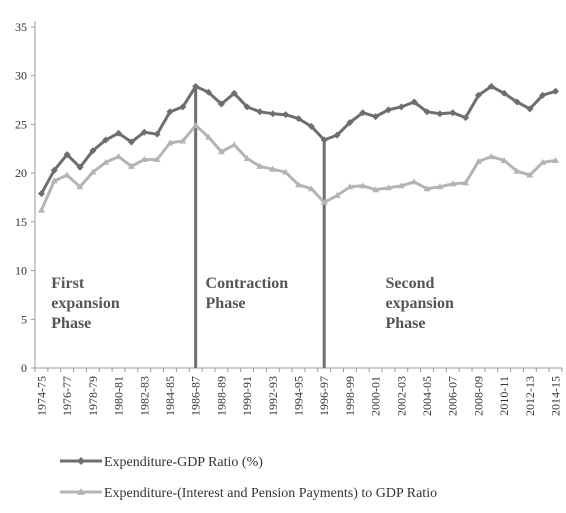  What do you see at coordinates (67, 396) in the screenshot?
I see `x-tick-label: 1976-77` at bounding box center [67, 396].